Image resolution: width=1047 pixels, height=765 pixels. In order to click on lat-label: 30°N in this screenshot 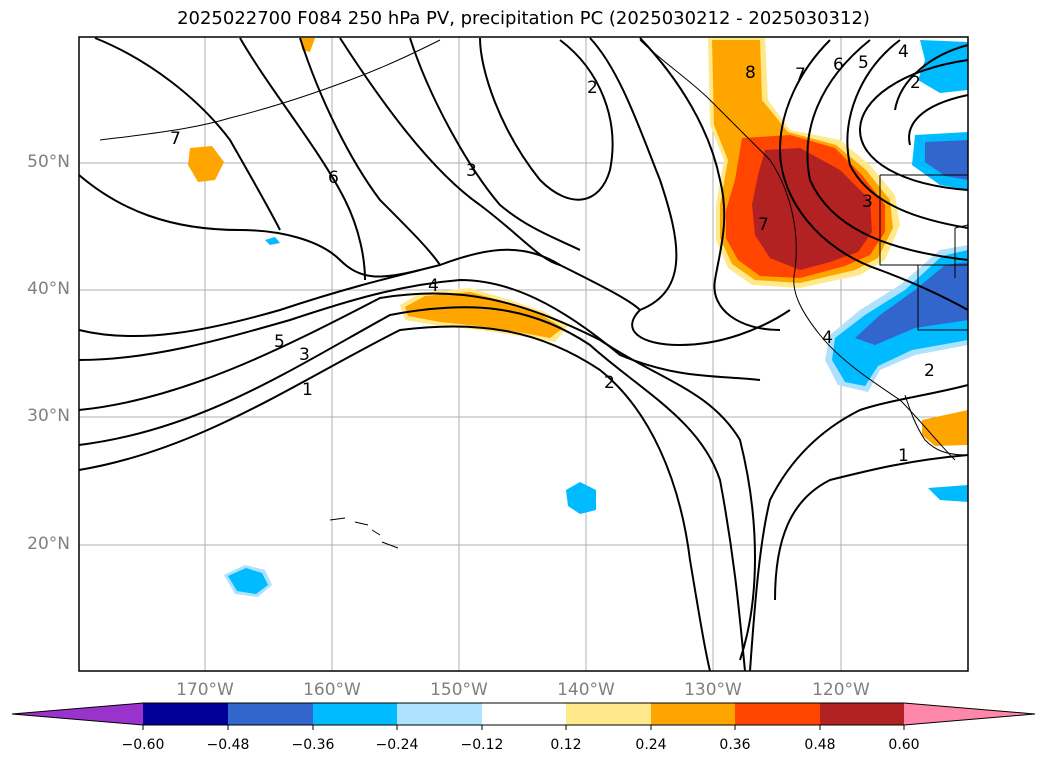, I will do `click(48, 416)`.